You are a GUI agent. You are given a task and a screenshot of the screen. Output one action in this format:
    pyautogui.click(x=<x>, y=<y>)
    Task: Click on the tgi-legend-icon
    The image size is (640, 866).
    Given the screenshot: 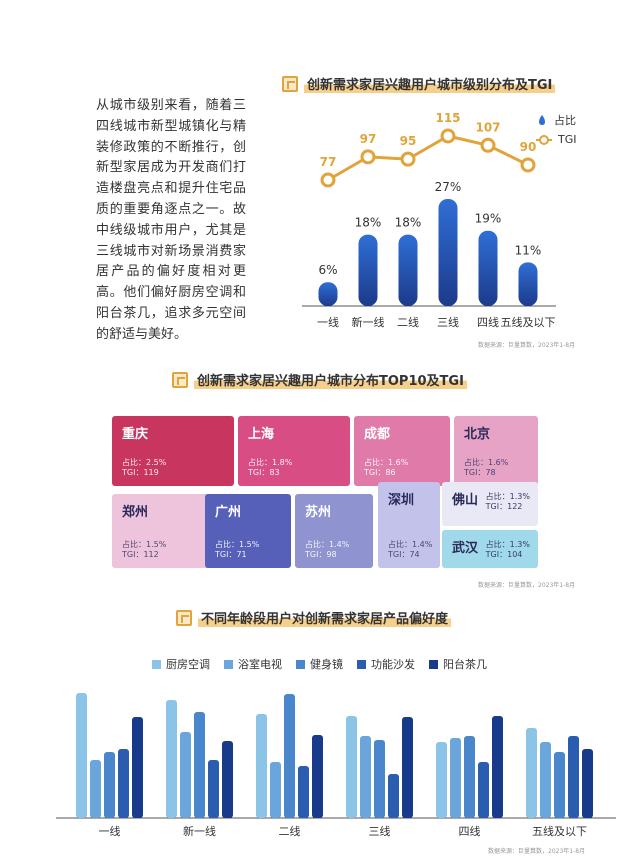 What is the action you would take?
    pyautogui.click(x=544, y=139)
    